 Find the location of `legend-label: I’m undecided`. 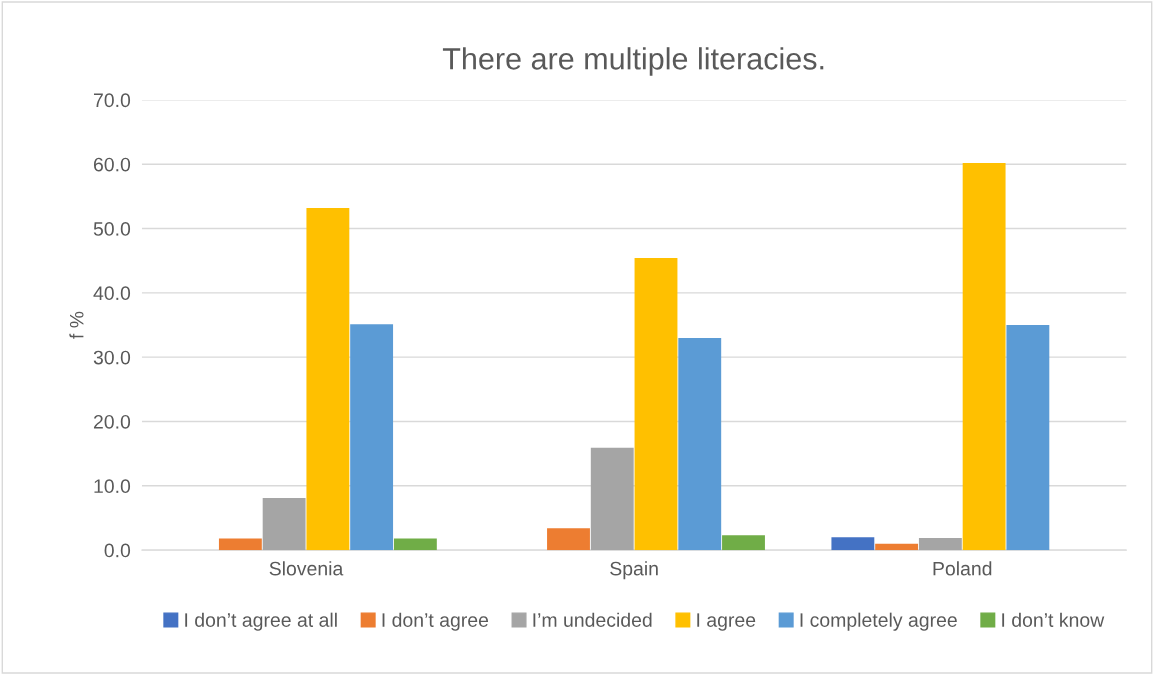

legend-label: I’m undecided is located at coordinates (592, 619).